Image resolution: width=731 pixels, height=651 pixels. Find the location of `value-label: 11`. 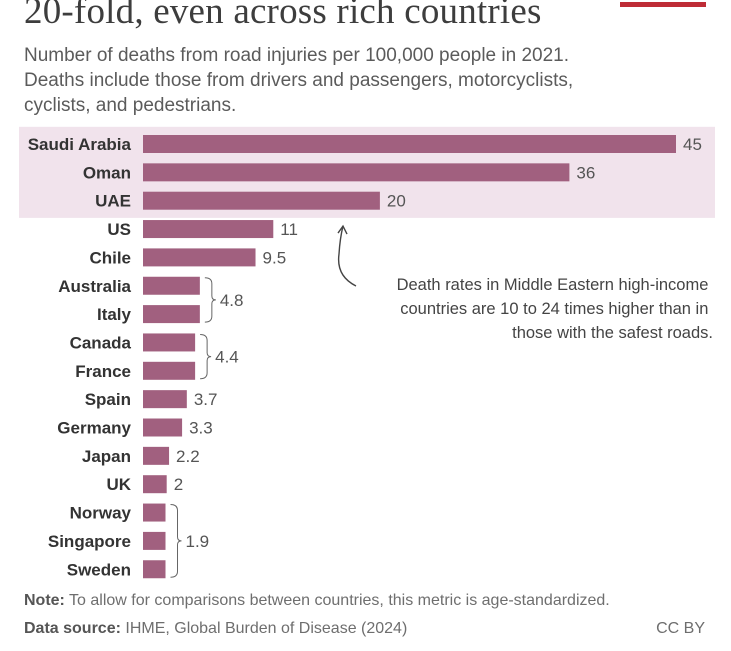

value-label: 11 is located at coordinates (289, 229).